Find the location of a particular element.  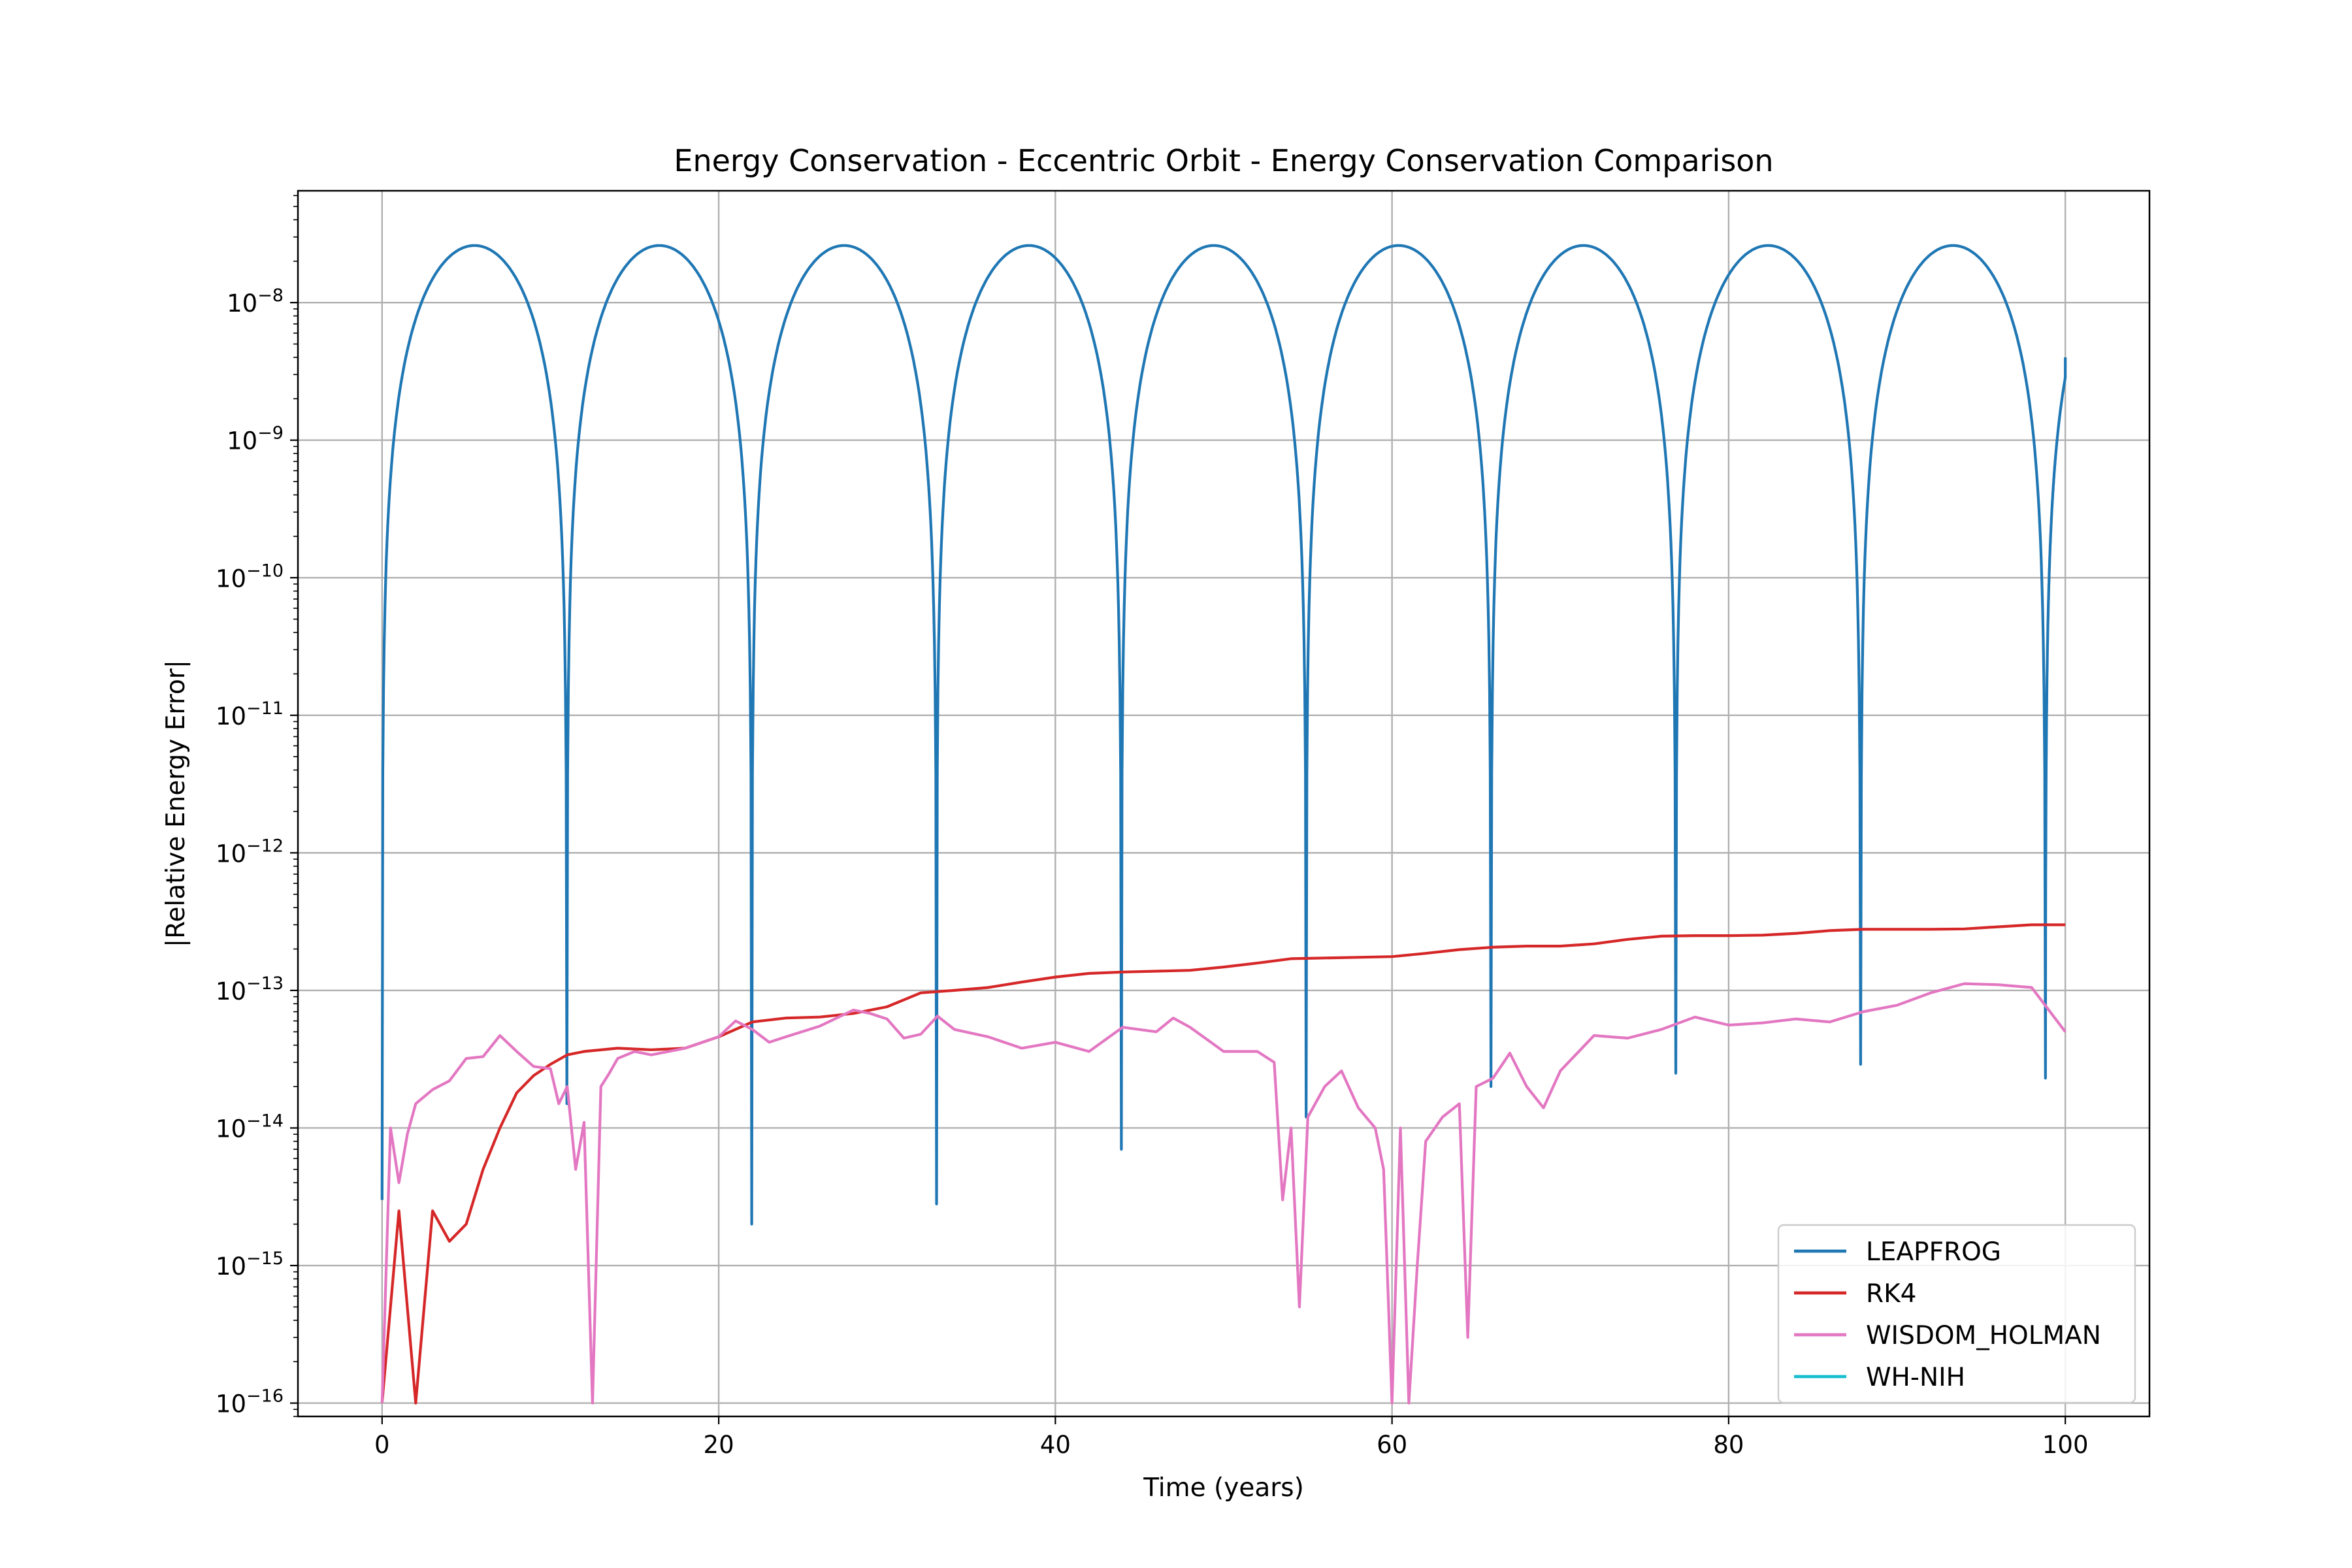

y-tick-label: 10⁻¹⁶ is located at coordinates (250, 1402).